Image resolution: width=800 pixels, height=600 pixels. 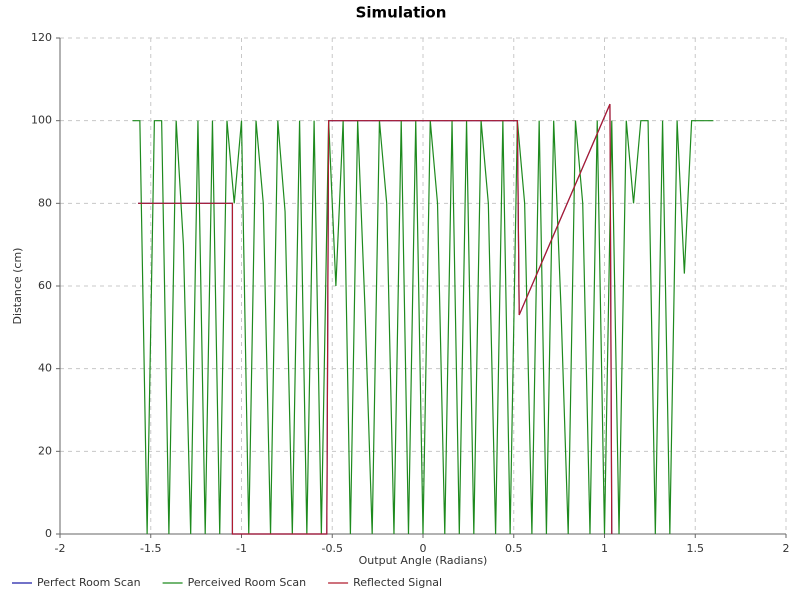 What do you see at coordinates (41, 37) in the screenshot?
I see `y-tick-label: 120` at bounding box center [41, 37].